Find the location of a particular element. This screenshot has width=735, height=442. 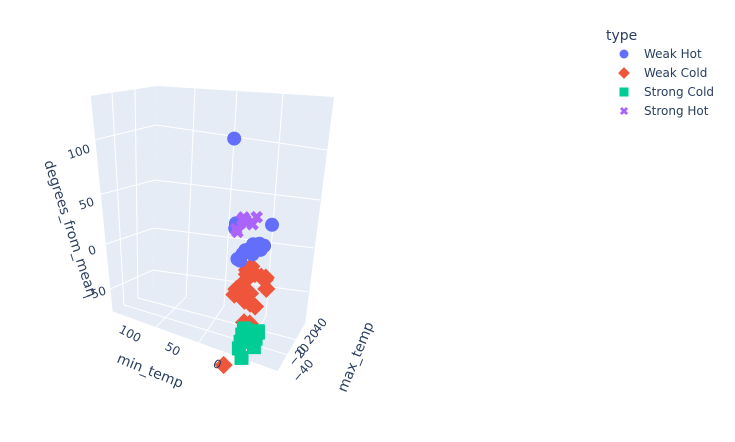

legend-label-strong-hot: Strong Hot is located at coordinates (676, 111).